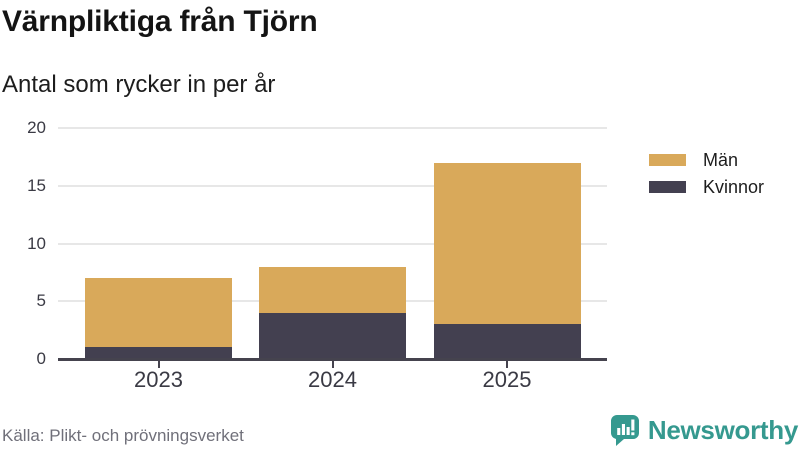 The height and width of the screenshot is (450, 800). I want to click on source-text: Källa: Plikt- och prövningsverket, so click(123, 435).